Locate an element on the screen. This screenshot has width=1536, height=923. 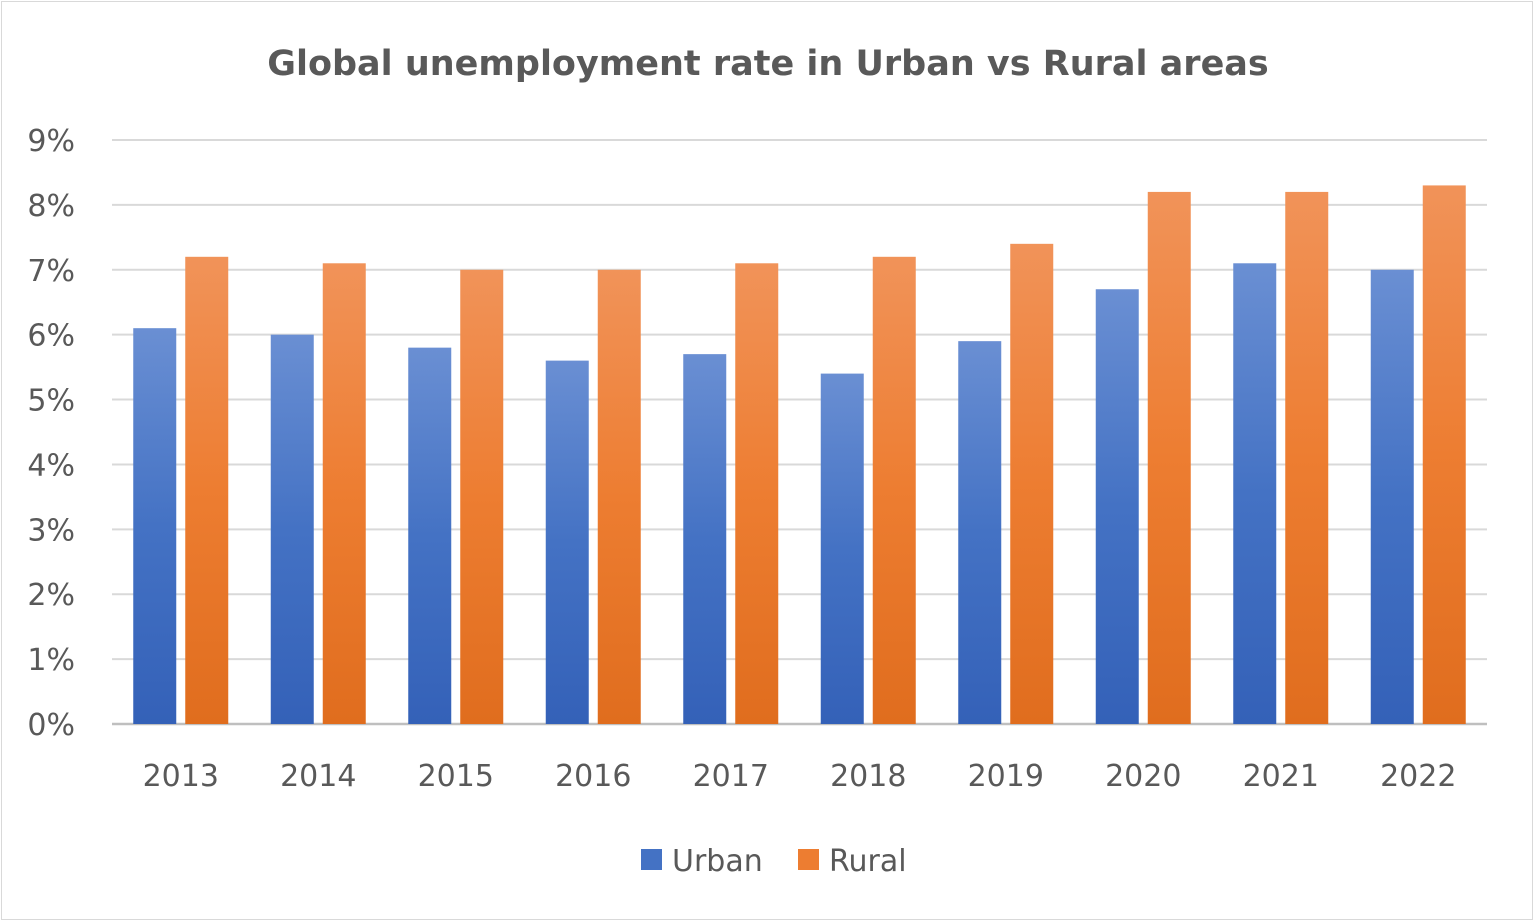
y-tick-label: 5% is located at coordinates (51, 401).